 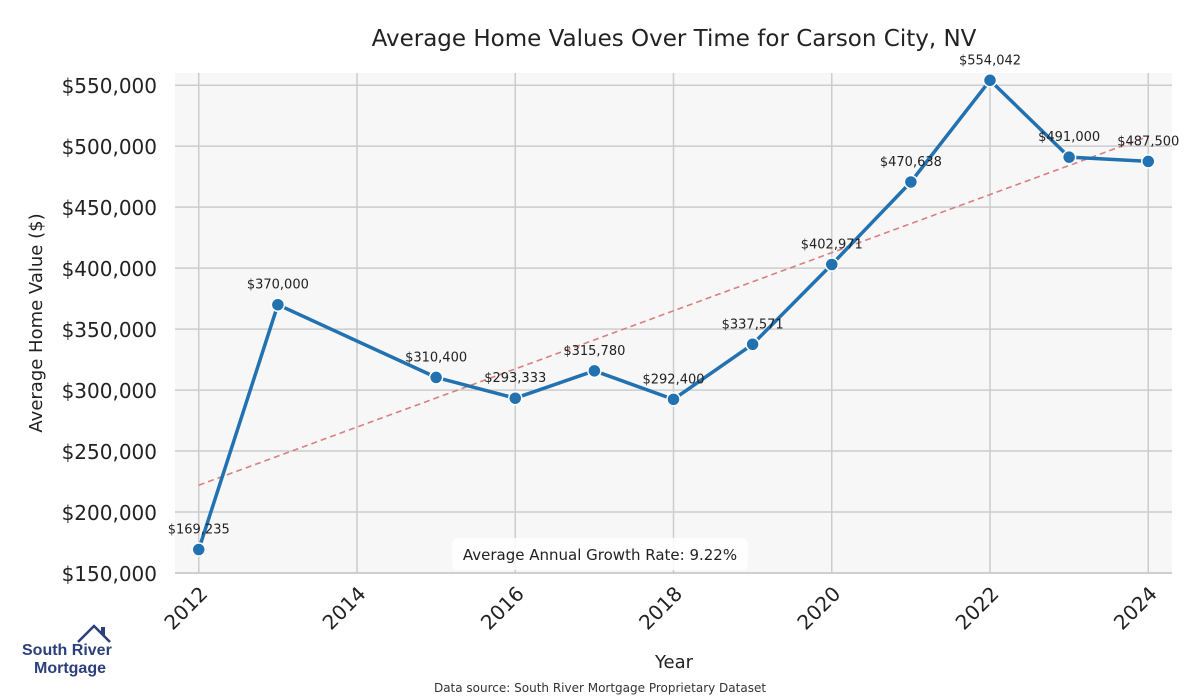 What do you see at coordinates (94, 633) in the screenshot?
I see `house-icon` at bounding box center [94, 633].